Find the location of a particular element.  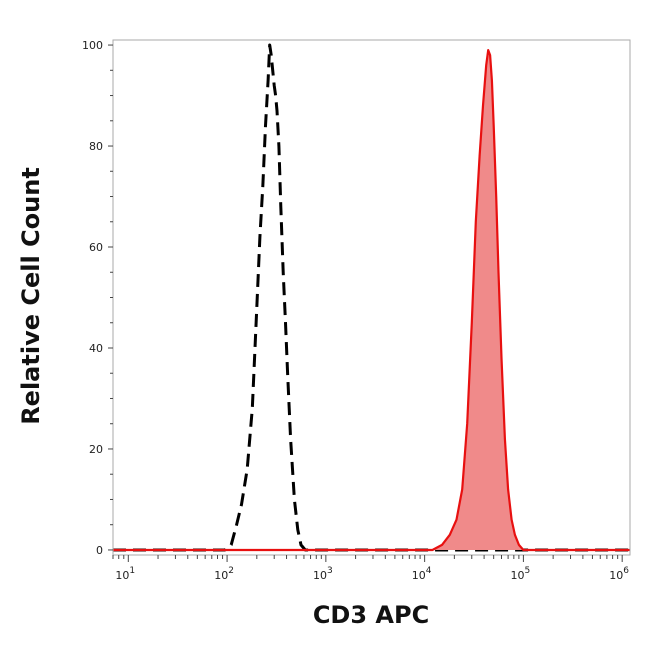

x-axis: 10¹ 10² 10³ 10⁴ 10⁵ 10⁶ is located at coordinates (370, 568).